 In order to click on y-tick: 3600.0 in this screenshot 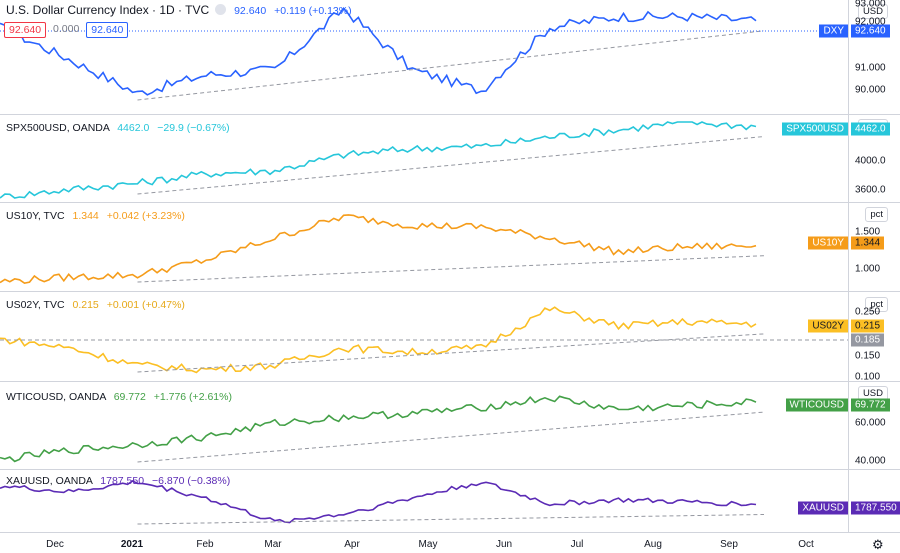, I will do `click(870, 190)`.